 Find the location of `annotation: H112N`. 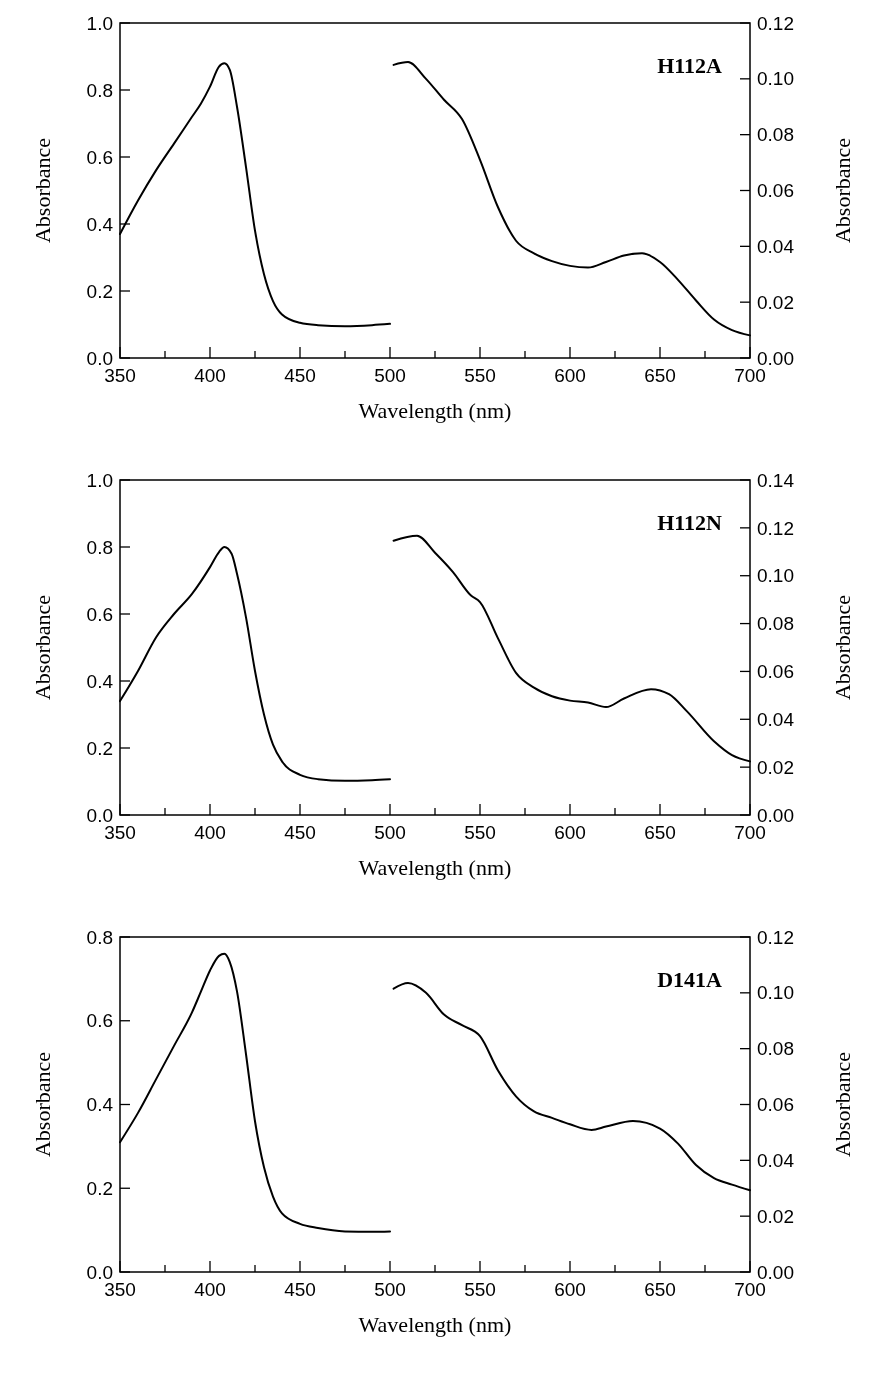

annotation: H112N is located at coordinates (690, 522).